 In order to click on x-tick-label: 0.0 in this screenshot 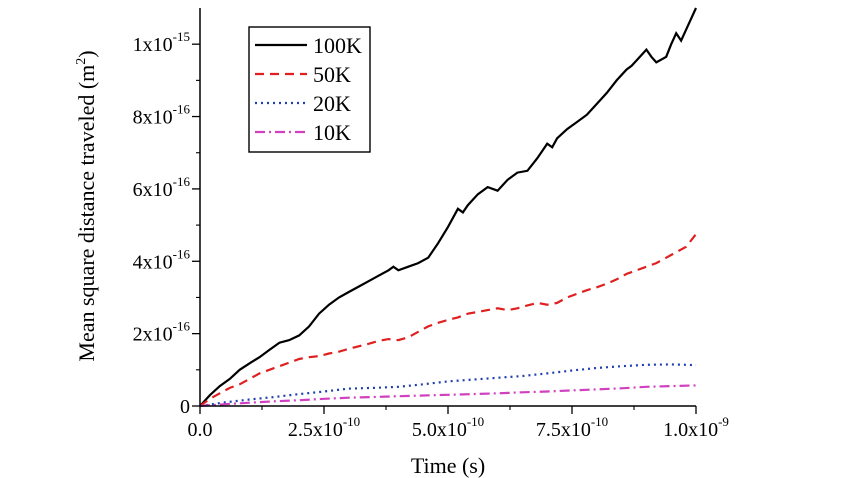, I will do `click(200, 430)`.